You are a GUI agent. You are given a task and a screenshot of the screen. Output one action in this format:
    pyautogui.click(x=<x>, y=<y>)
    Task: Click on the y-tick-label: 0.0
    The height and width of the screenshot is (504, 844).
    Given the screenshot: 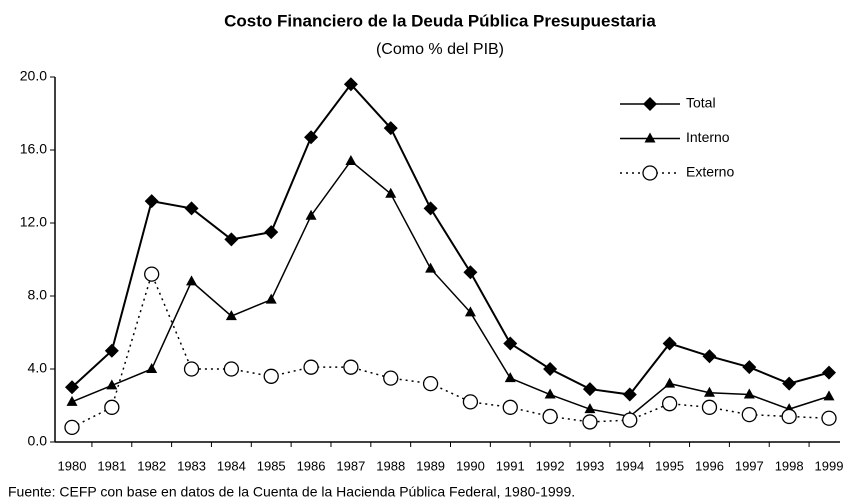 What is the action you would take?
    pyautogui.click(x=38, y=441)
    